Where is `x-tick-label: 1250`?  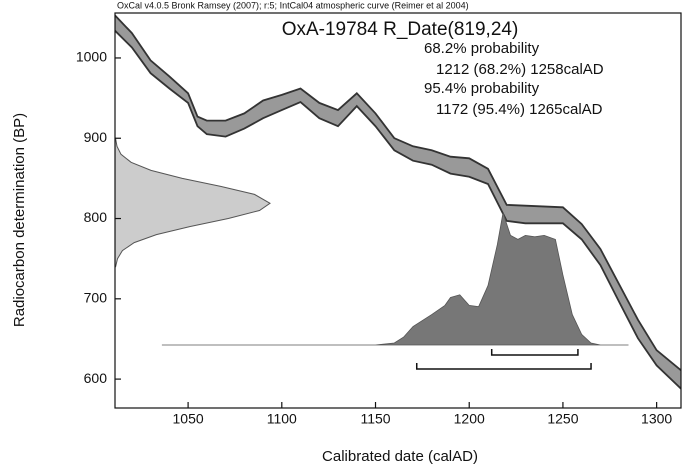 x-tick-label: 1250 is located at coordinates (562, 419).